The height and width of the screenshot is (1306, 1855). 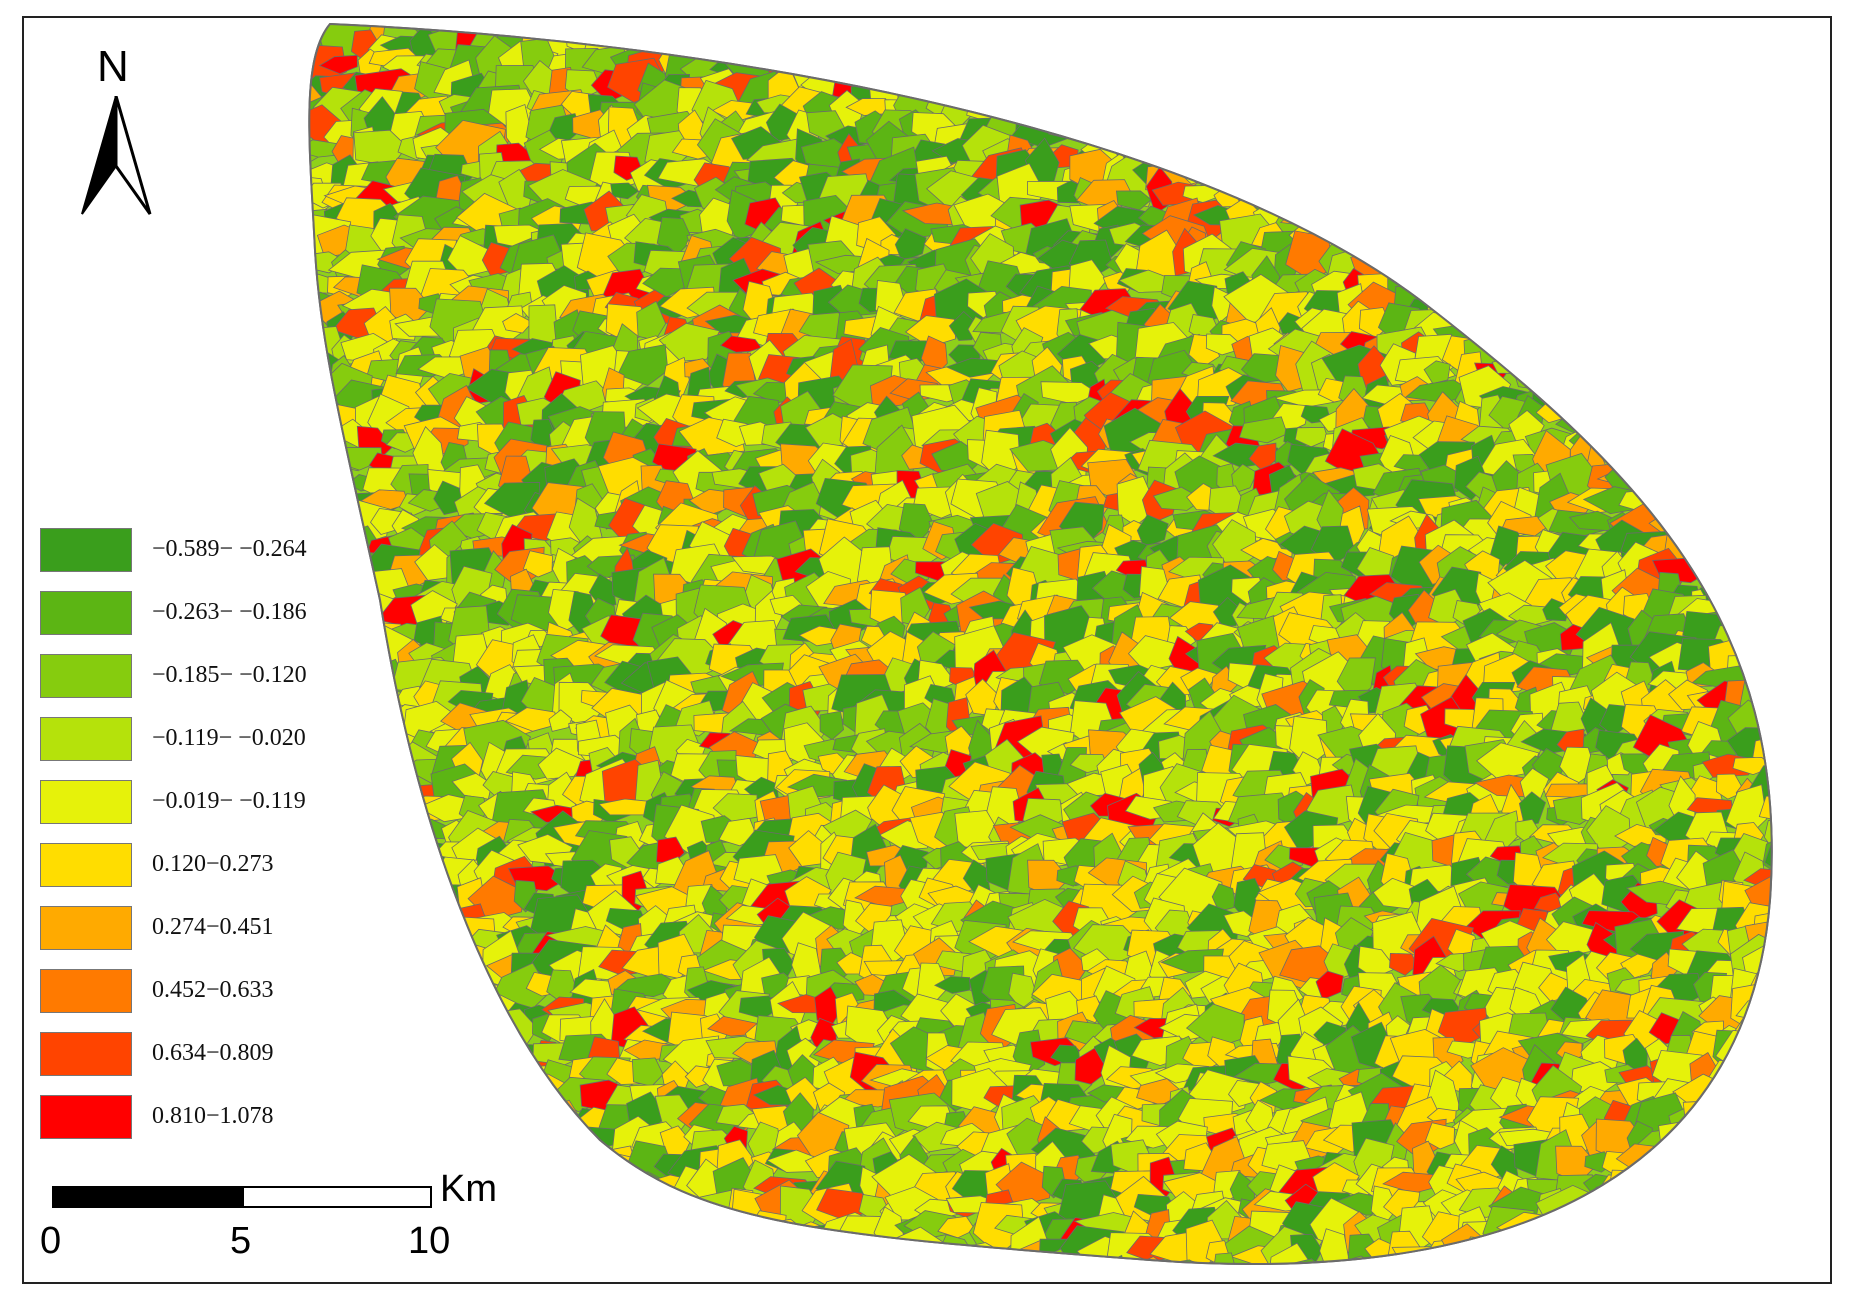 I want to click on scale-bar-segment-white, so click(x=337, y=1197).